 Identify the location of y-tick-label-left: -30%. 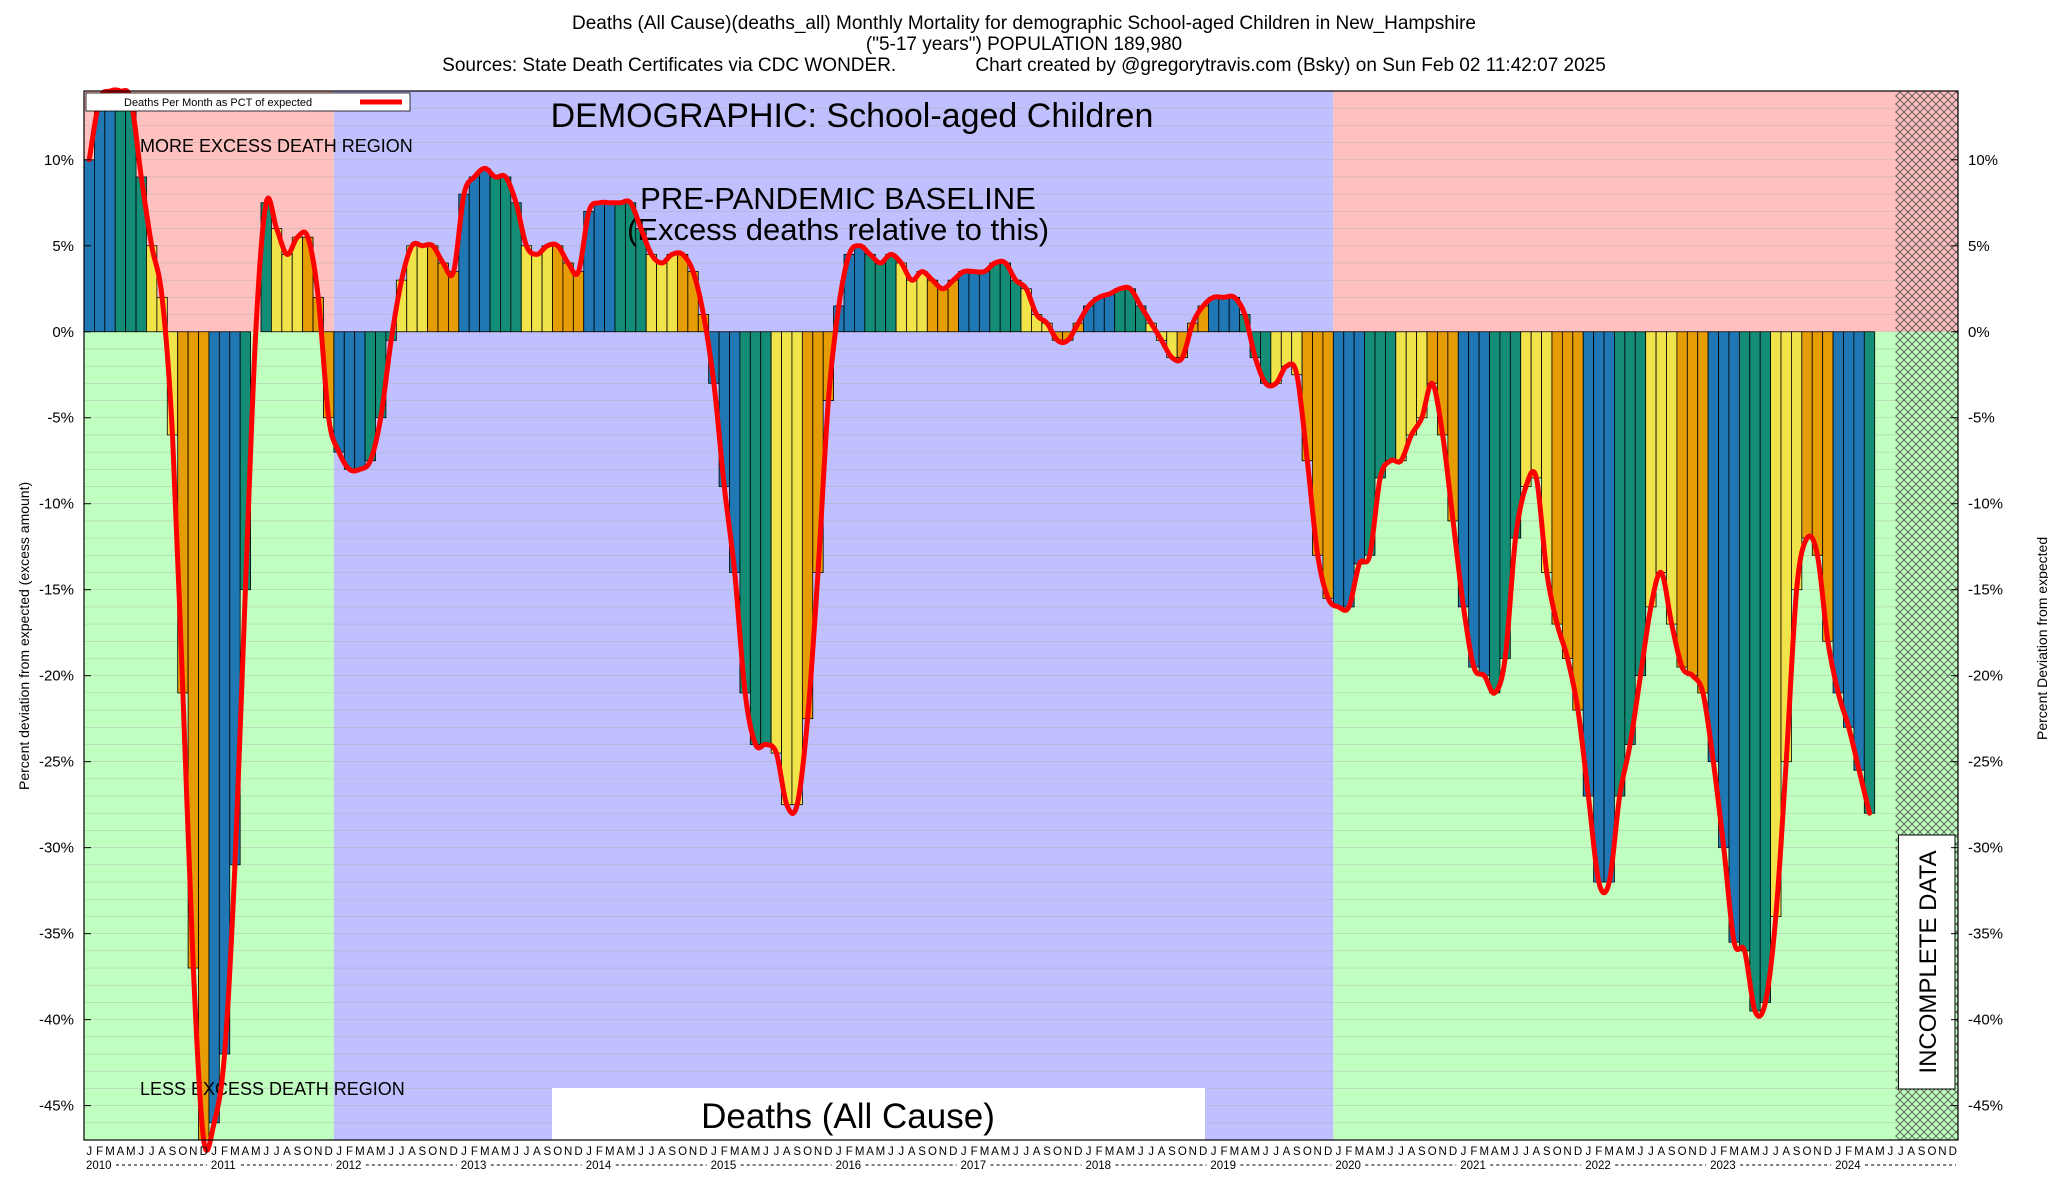
(56, 848).